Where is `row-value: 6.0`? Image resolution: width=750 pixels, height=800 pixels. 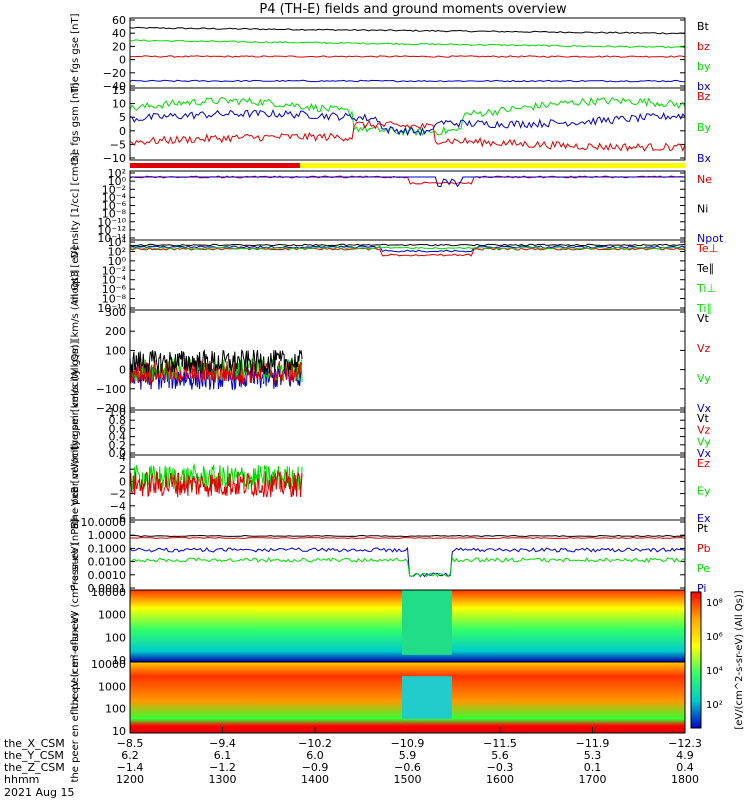
row-value: 6.0 is located at coordinates (315, 755).